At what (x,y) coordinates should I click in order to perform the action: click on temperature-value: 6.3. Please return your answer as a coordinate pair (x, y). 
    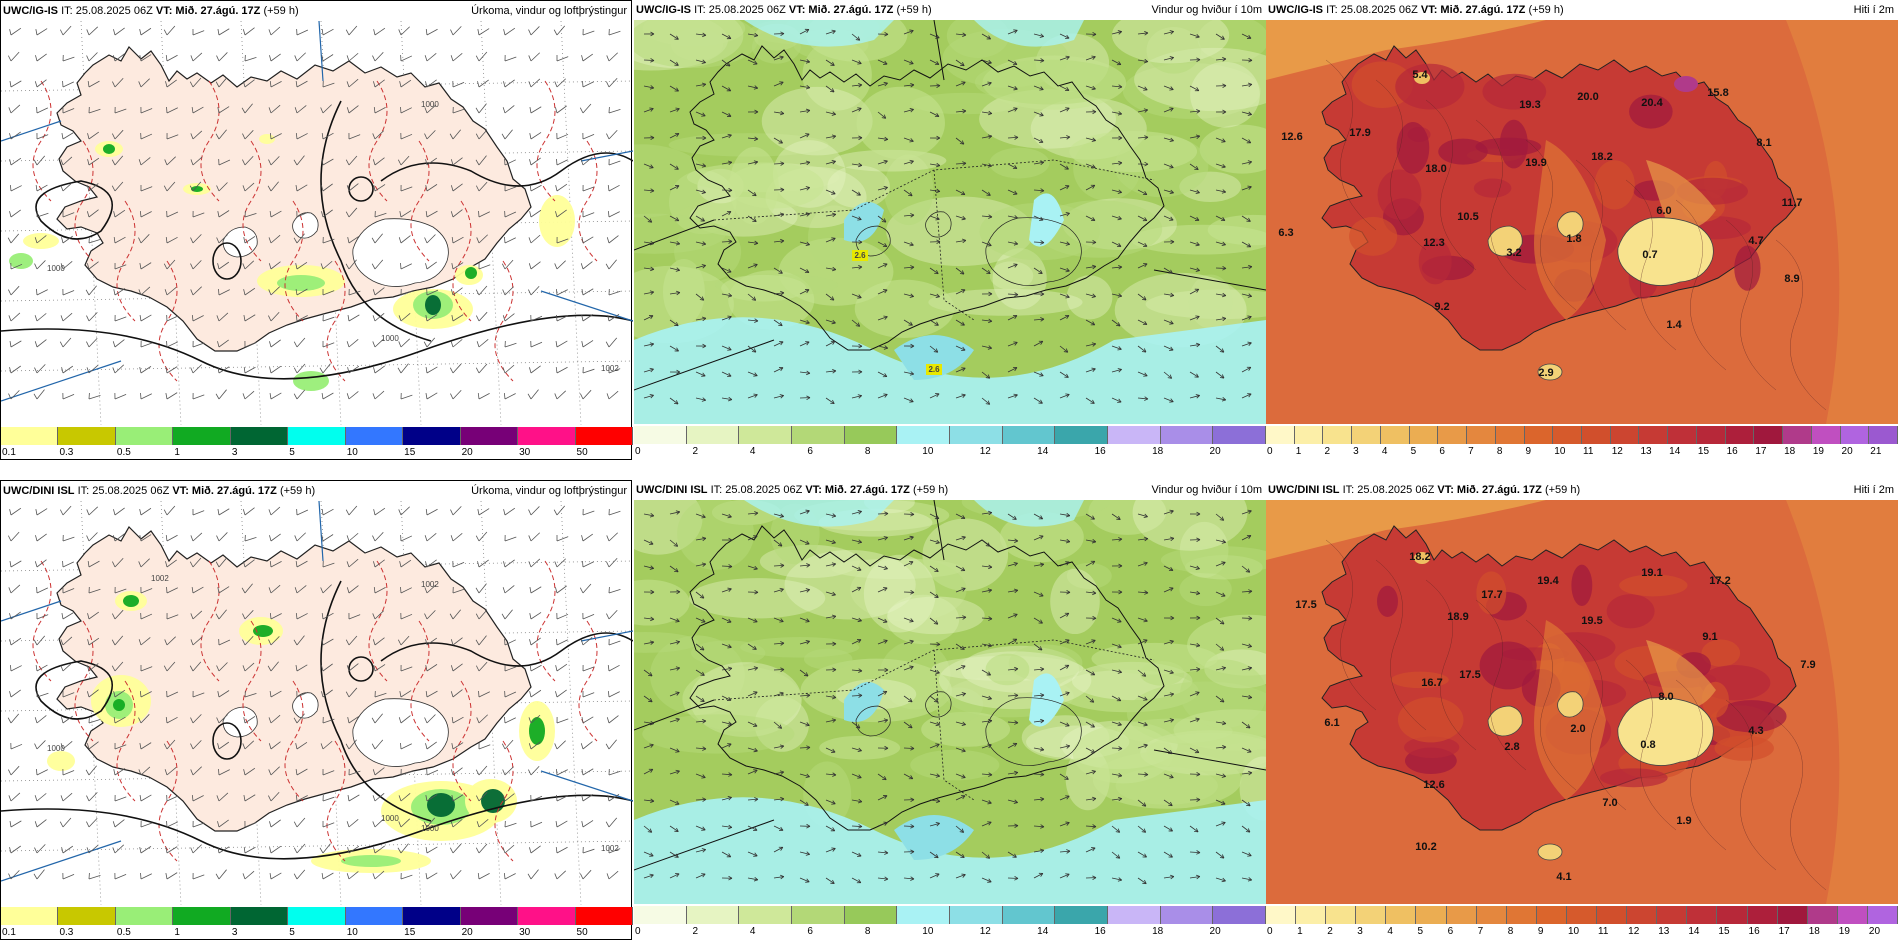
    Looking at the image, I should click on (1285, 233).